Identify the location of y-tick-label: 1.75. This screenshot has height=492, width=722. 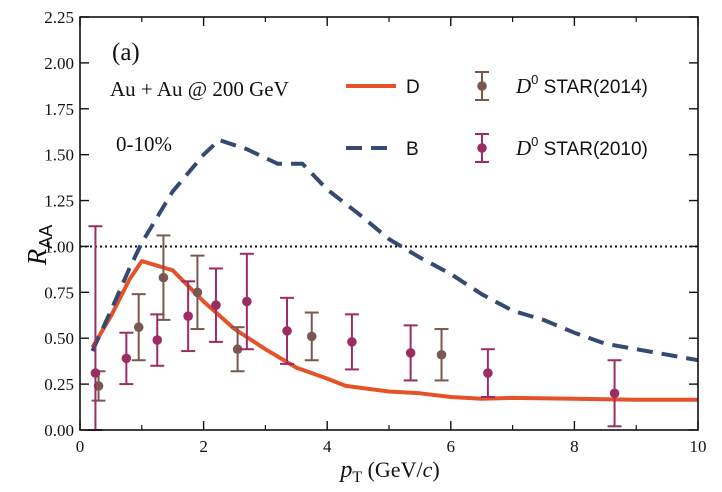
(59, 109).